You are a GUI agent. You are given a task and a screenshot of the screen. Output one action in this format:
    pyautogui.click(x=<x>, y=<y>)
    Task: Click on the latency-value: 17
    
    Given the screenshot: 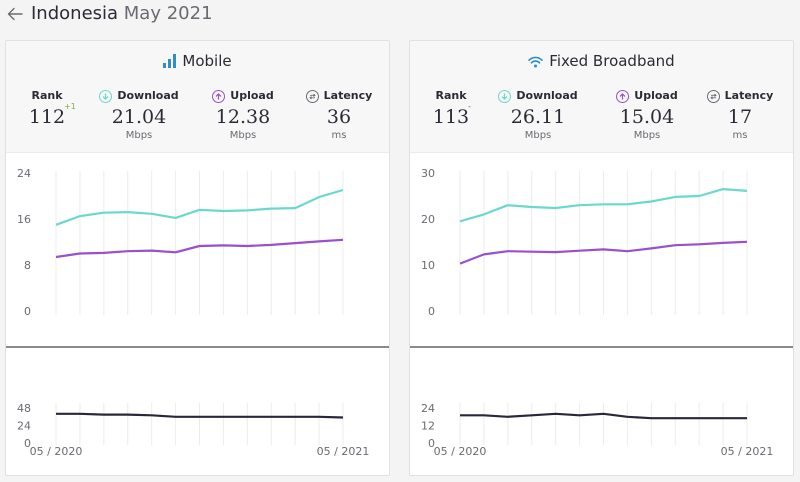 What is the action you would take?
    pyautogui.click(x=740, y=117)
    